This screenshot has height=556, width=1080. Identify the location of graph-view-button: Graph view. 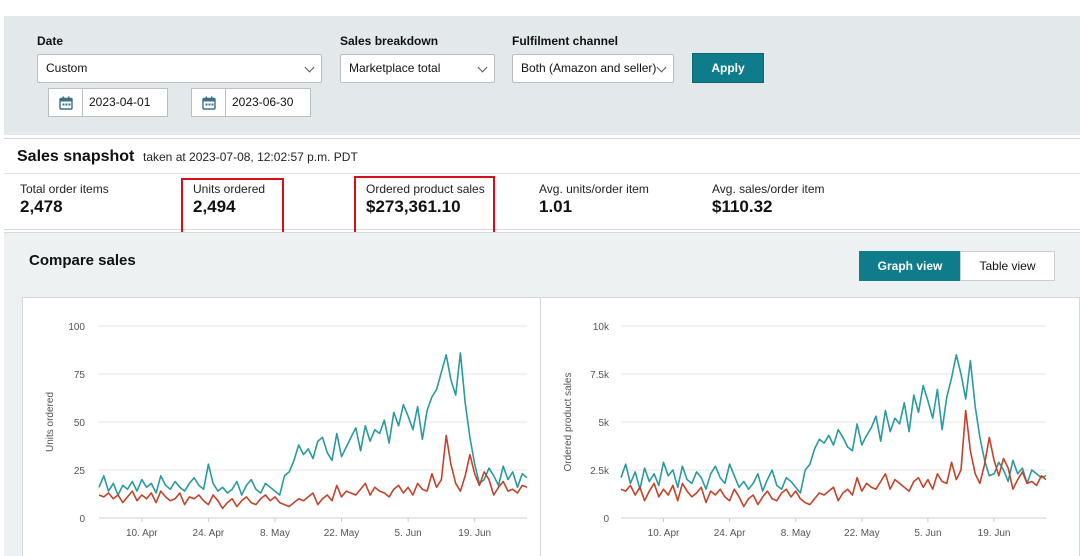
(910, 266).